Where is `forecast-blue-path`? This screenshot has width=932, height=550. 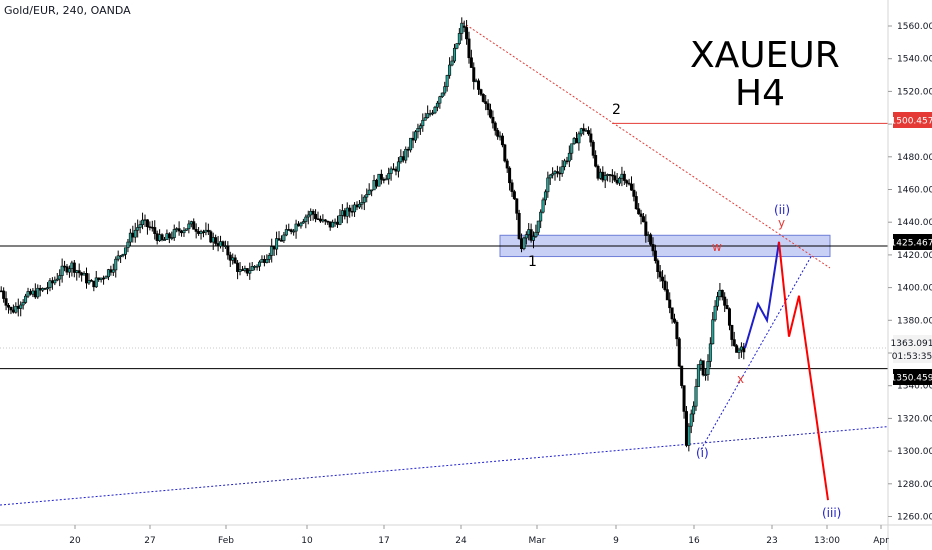 forecast-blue-path is located at coordinates (762, 295).